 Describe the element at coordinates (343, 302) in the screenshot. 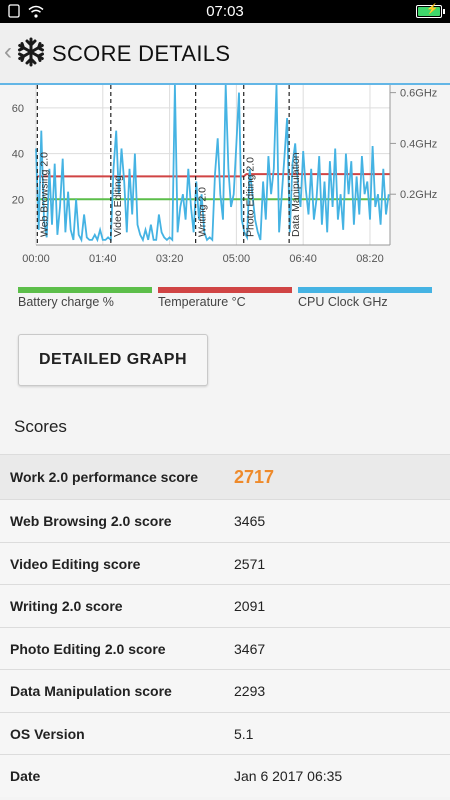

I see `legend-label: CPU Clock GHz` at that location.